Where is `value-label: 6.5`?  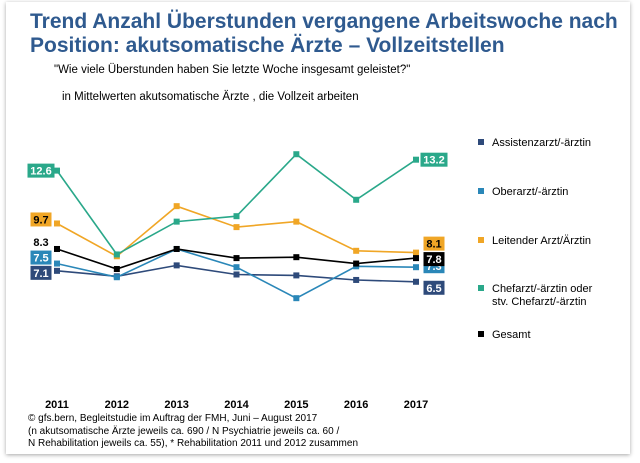 value-label: 6.5 is located at coordinates (433, 289).